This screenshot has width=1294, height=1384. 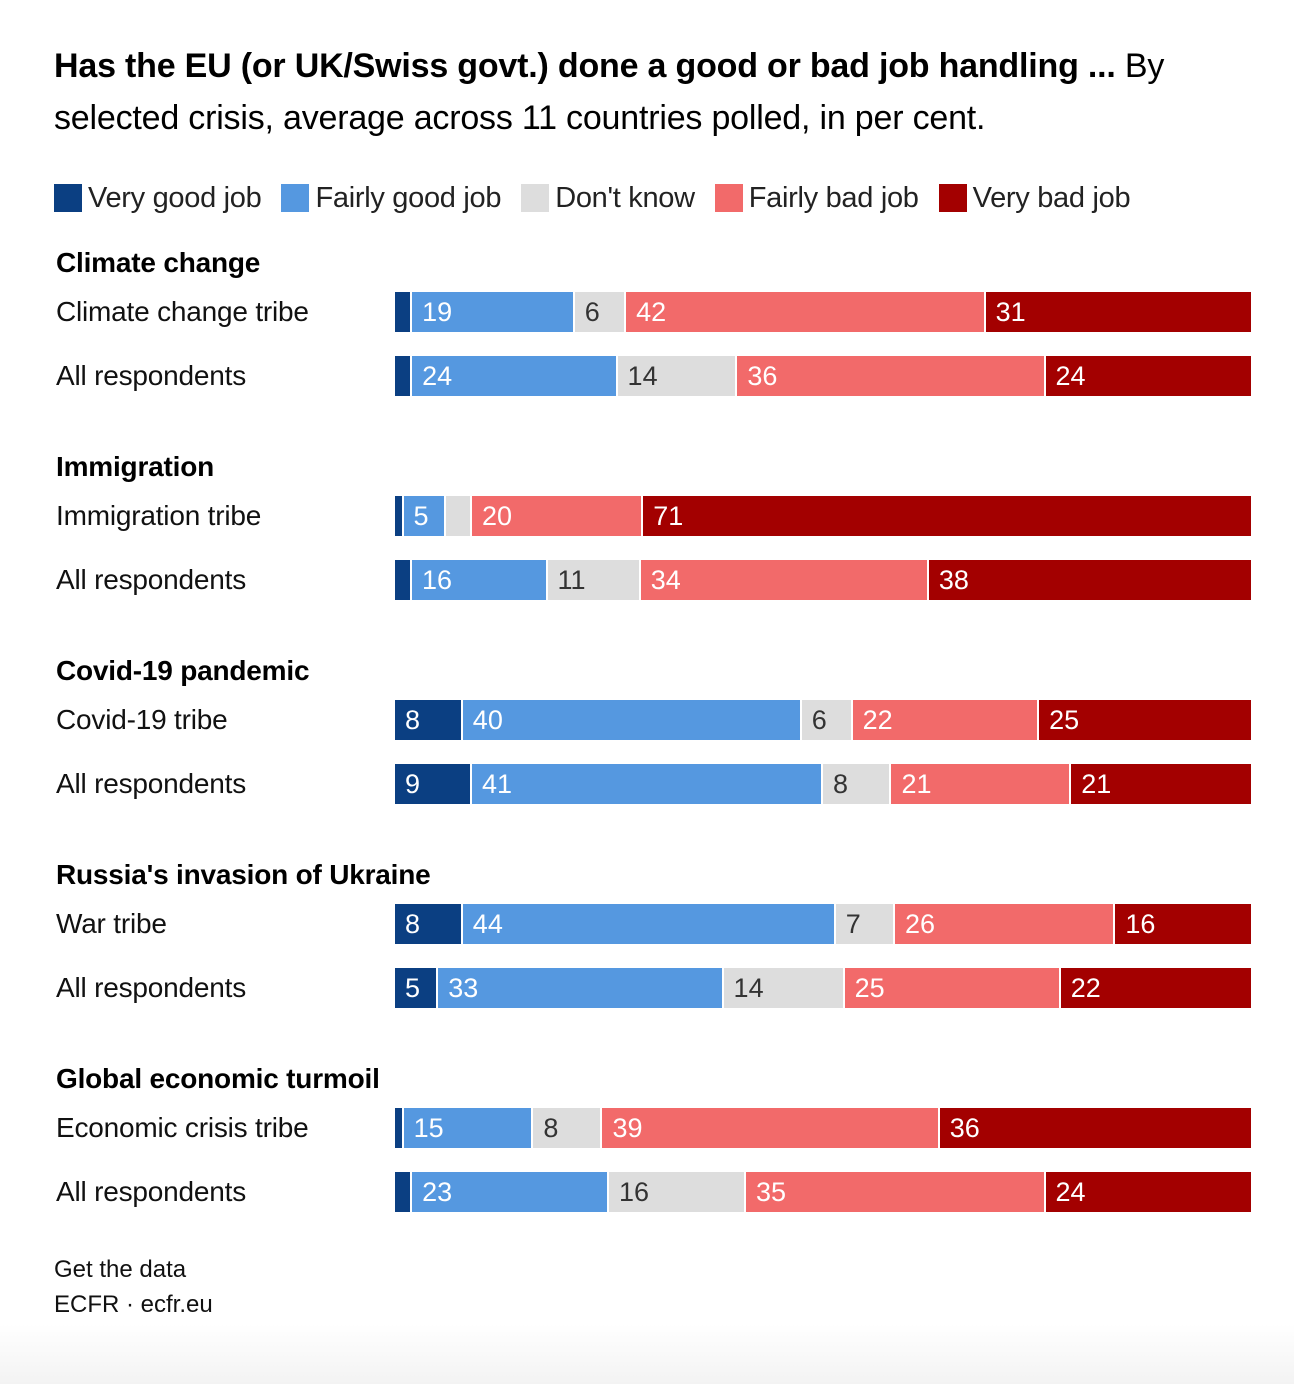 I want to click on stacked-bar: 16 11 34 38, so click(x=823, y=580).